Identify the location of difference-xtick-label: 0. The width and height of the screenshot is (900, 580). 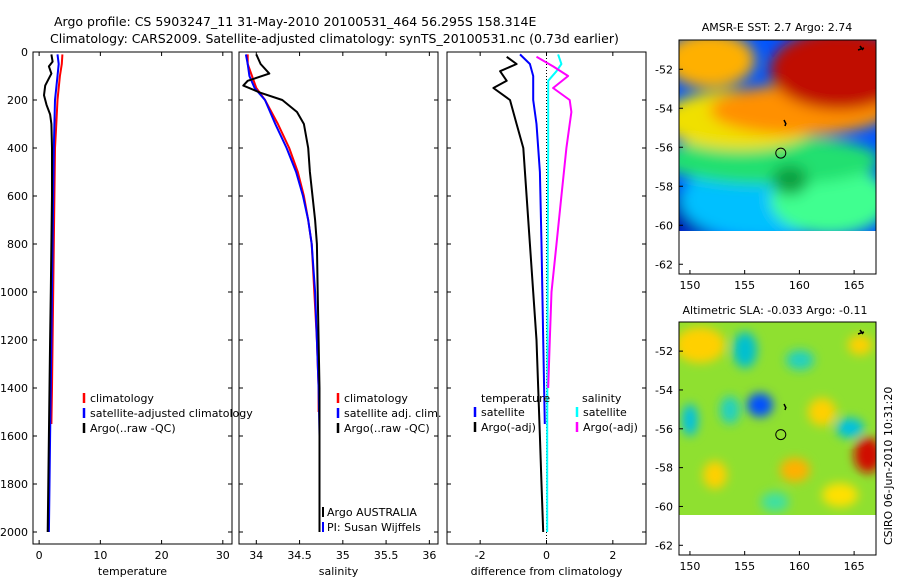
(546, 555).